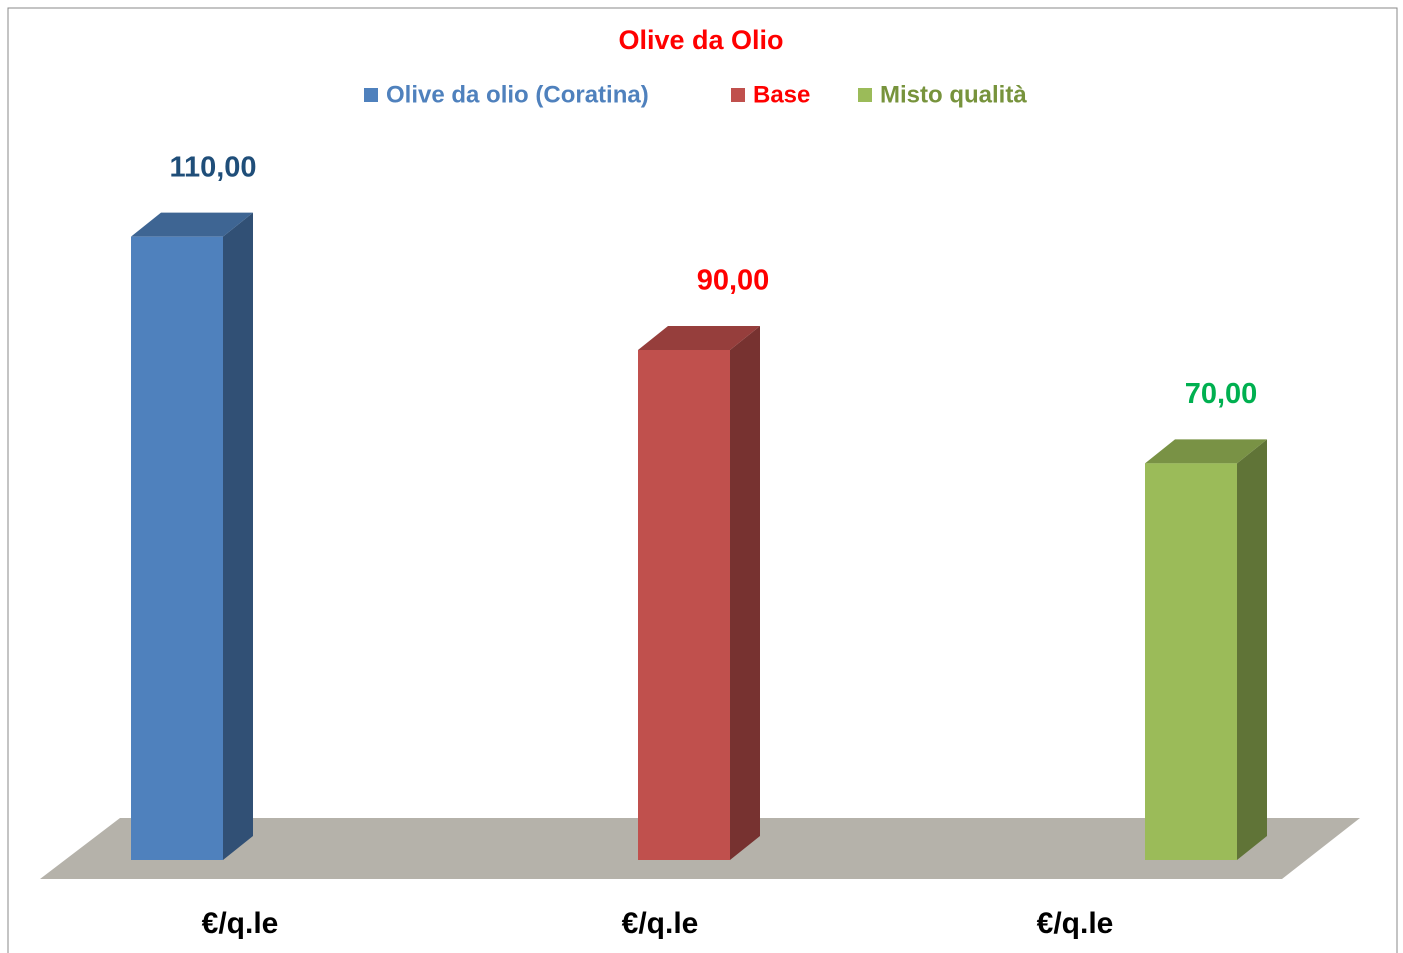 Image resolution: width=1403 pixels, height=953 pixels. I want to click on value-label: 70,00, so click(1221, 394).